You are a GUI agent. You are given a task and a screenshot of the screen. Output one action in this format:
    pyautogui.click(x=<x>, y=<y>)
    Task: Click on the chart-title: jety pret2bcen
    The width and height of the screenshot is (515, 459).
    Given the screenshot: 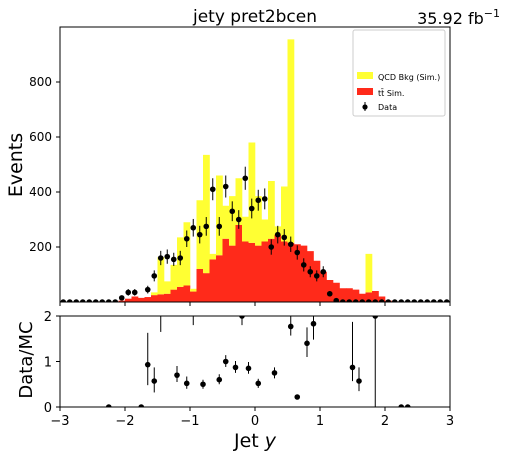 What is the action you would take?
    pyautogui.click(x=254, y=17)
    